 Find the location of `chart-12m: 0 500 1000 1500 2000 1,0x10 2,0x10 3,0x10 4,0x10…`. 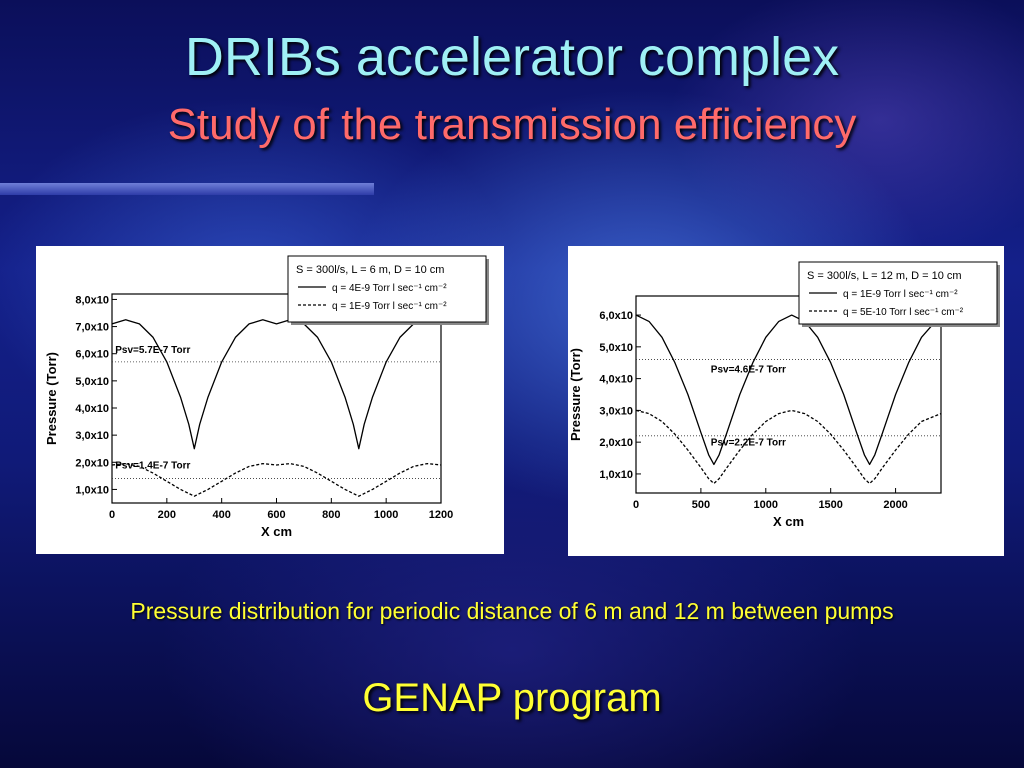

chart-12m: 0 500 1000 1500 2000 1,0x10 2,0x10 3,0x10 4,0x10… is located at coordinates (784, 395).